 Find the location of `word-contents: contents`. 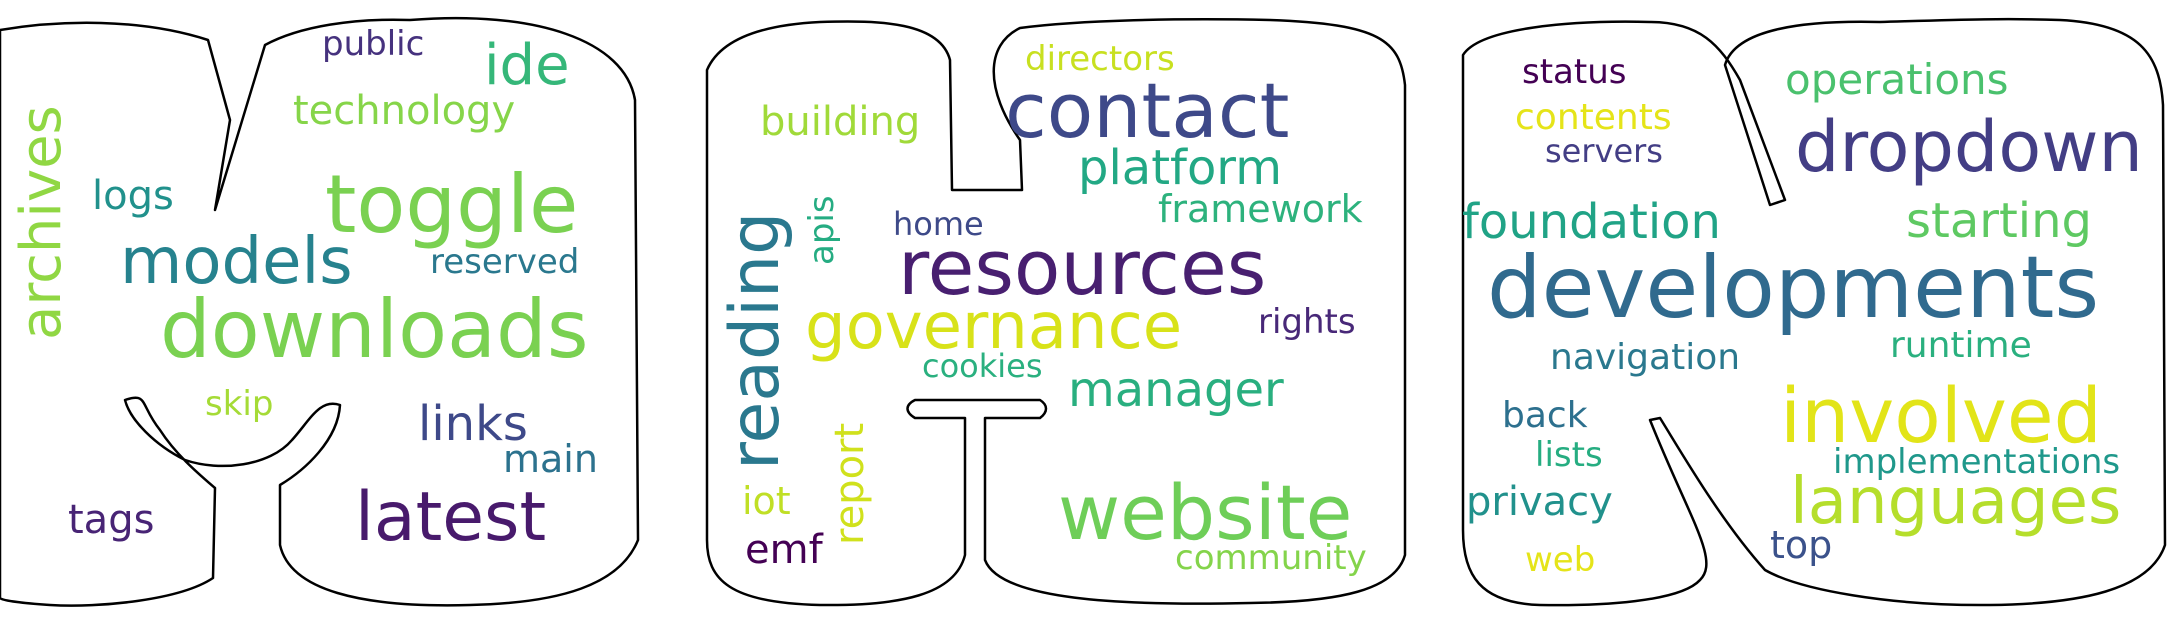

word-contents: contents is located at coordinates (1593, 117).